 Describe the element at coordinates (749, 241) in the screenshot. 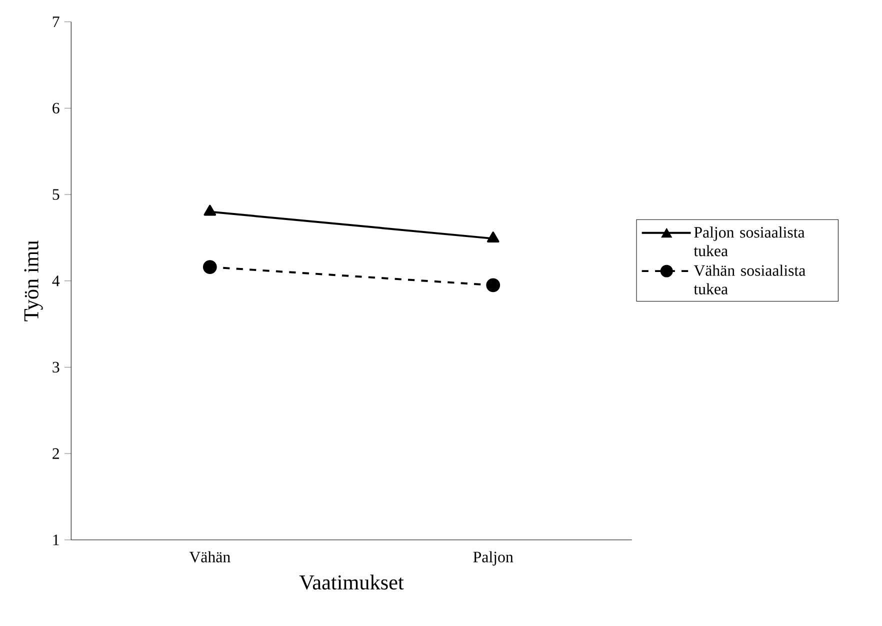

I see `legend-label: Paljon sosiaalista tukea` at that location.